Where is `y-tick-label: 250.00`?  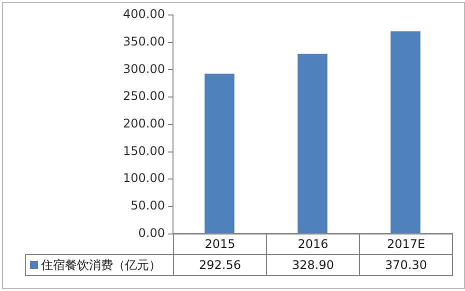 y-tick-label: 250.00 is located at coordinates (144, 96).